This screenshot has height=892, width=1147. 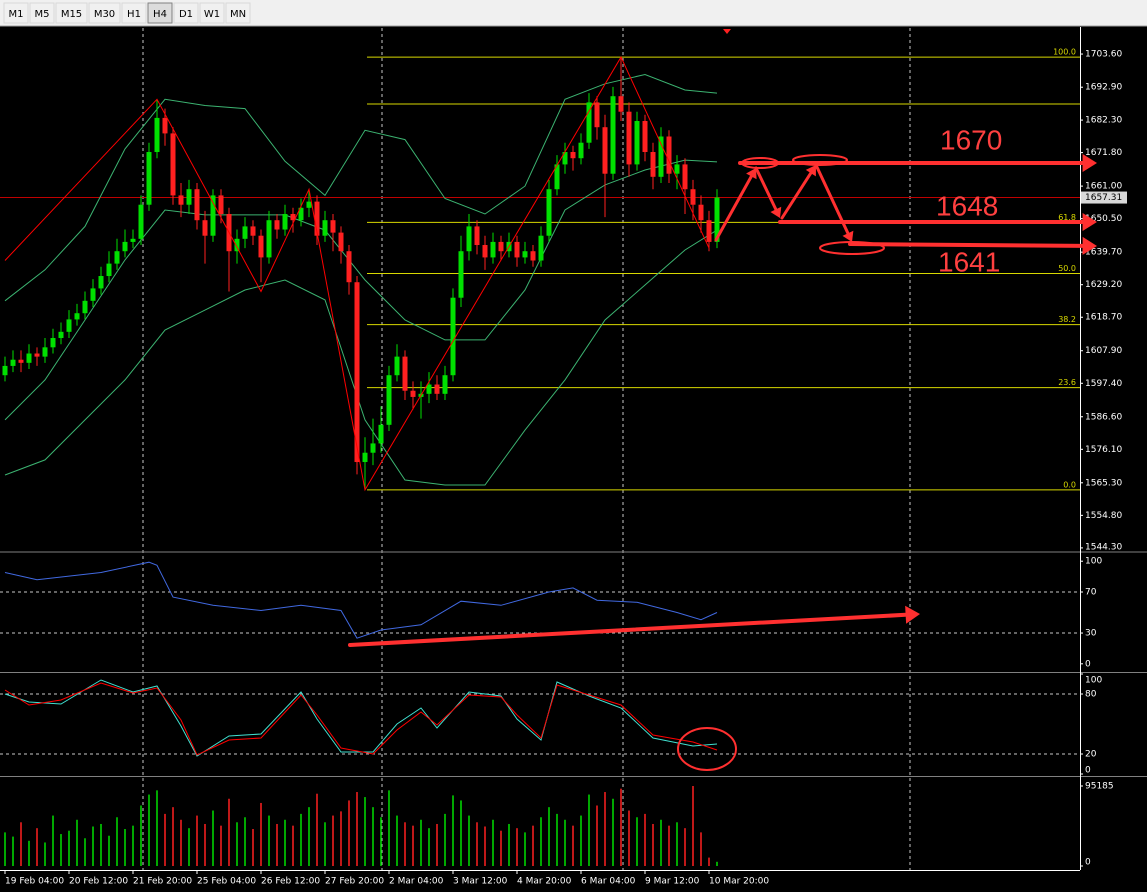 I want to click on current-price-box, so click(x=1104, y=197).